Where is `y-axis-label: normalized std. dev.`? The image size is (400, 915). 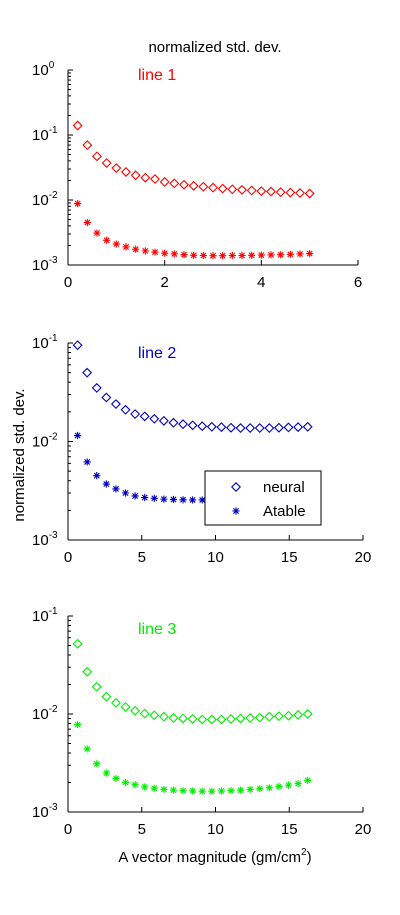
y-axis-label: normalized std. dev. is located at coordinates (19, 454).